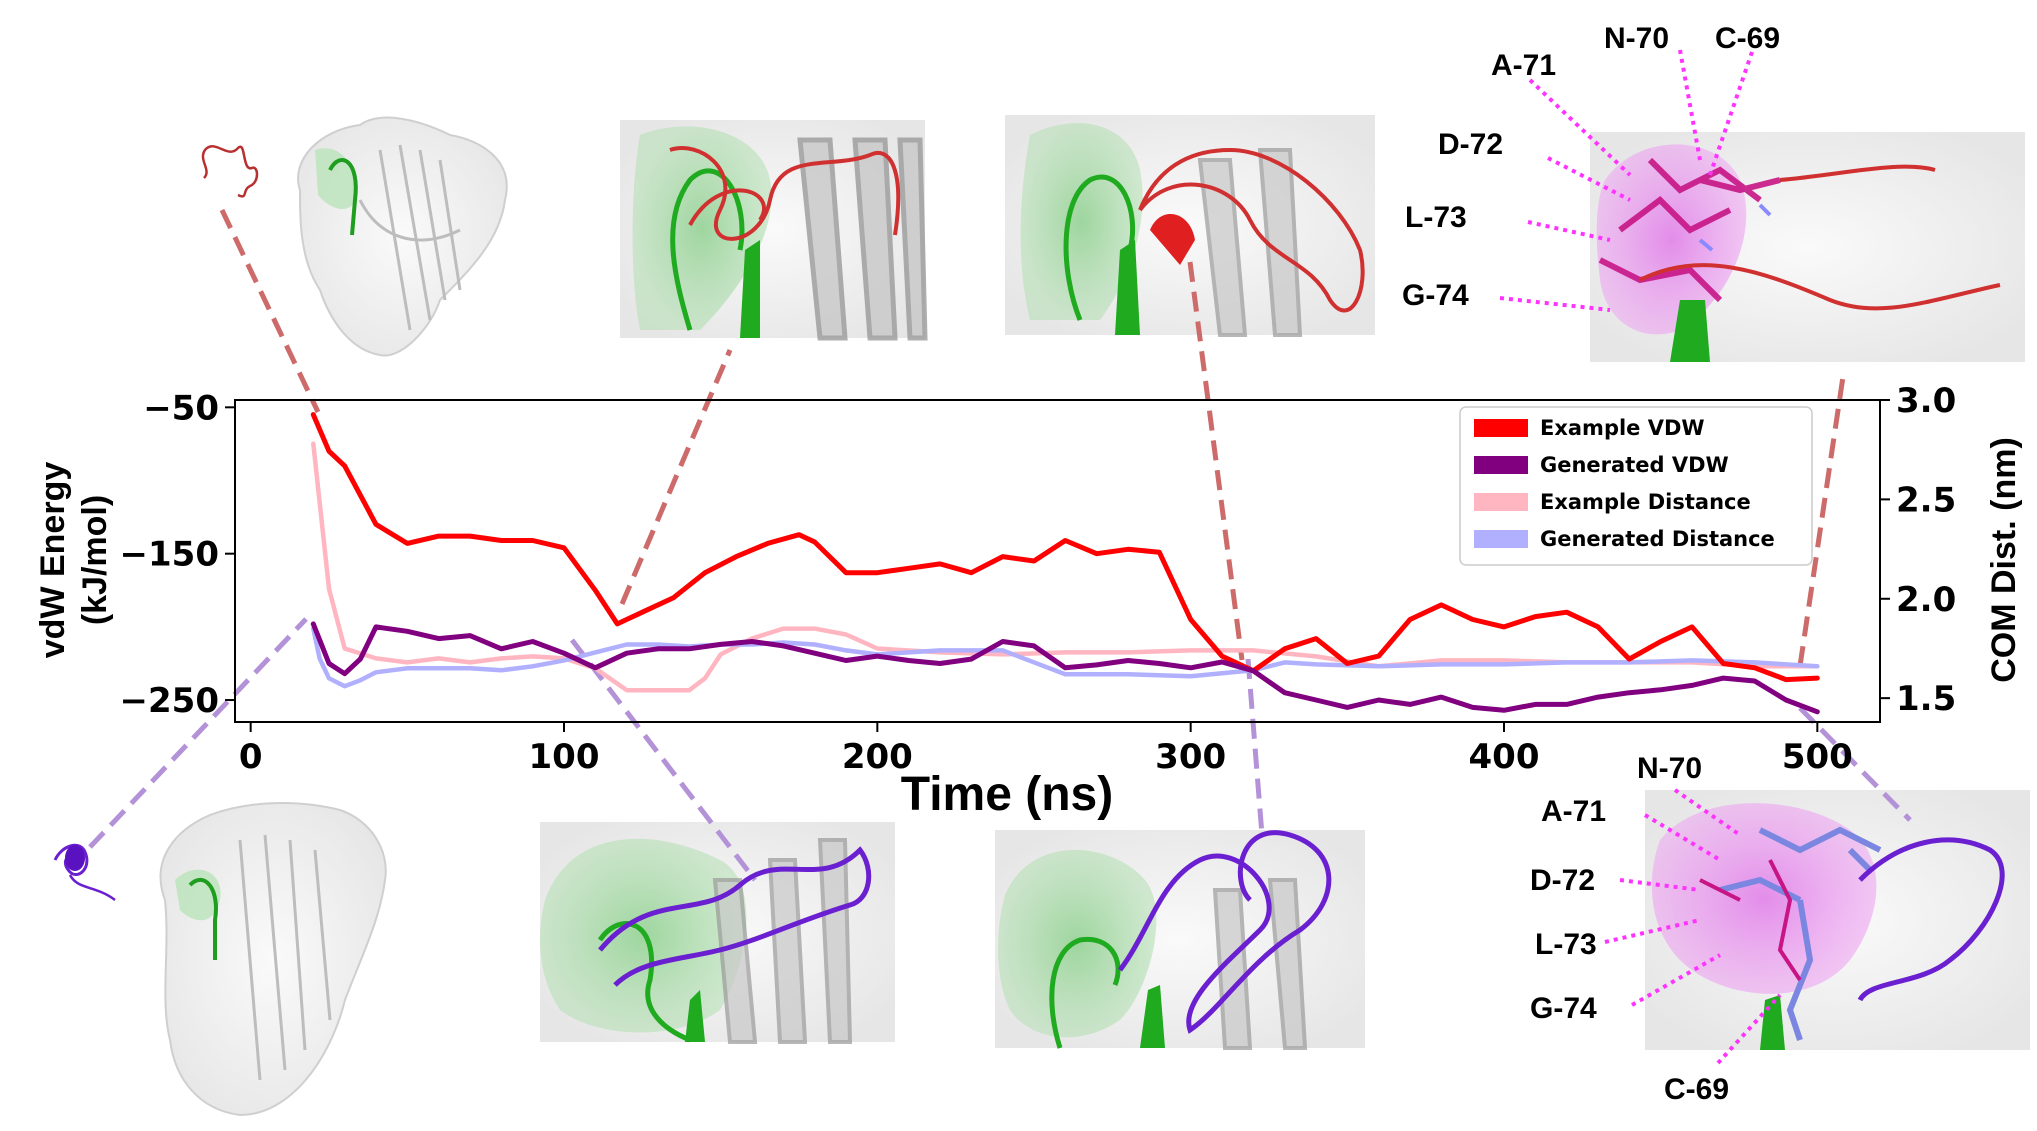 The image size is (2037, 1131). What do you see at coordinates (1190, 226) in the screenshot?
I see `protein-zoom-panel-3-example` at bounding box center [1190, 226].